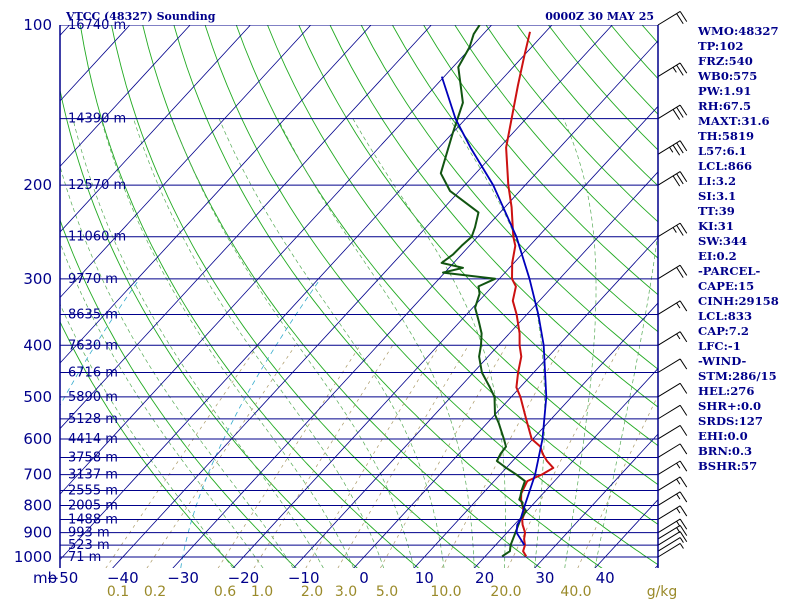 The image size is (800, 600). Describe the element at coordinates (730, 421) in the screenshot. I see `index-item: SRDS:127` at that location.